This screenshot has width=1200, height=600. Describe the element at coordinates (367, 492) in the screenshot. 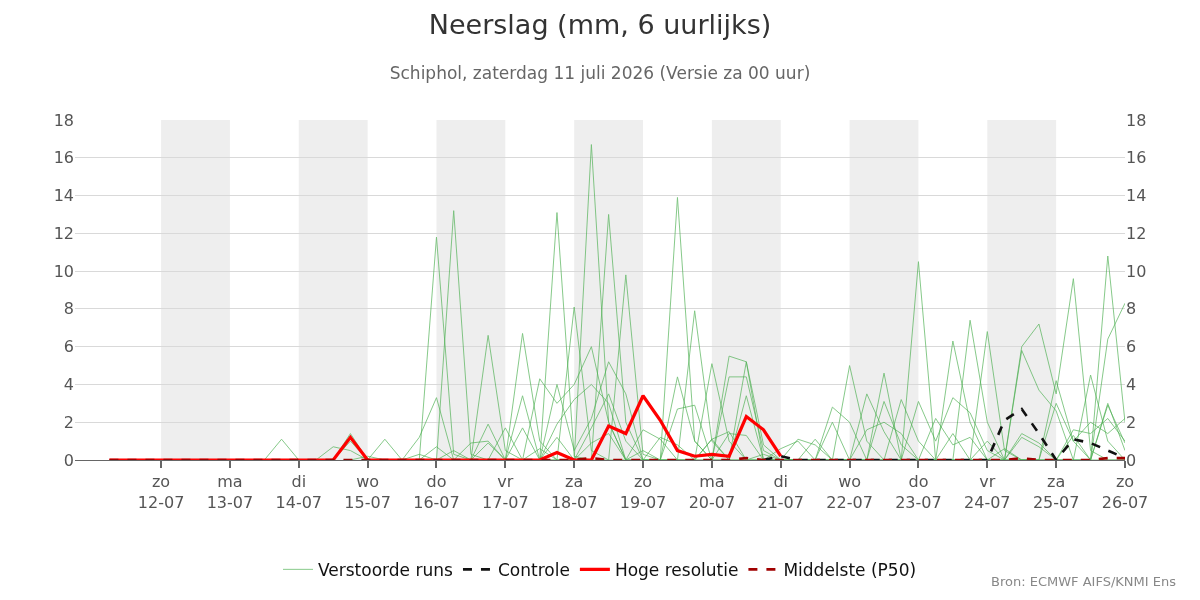

I see `x-tick-label: wo 15-07` at that location.